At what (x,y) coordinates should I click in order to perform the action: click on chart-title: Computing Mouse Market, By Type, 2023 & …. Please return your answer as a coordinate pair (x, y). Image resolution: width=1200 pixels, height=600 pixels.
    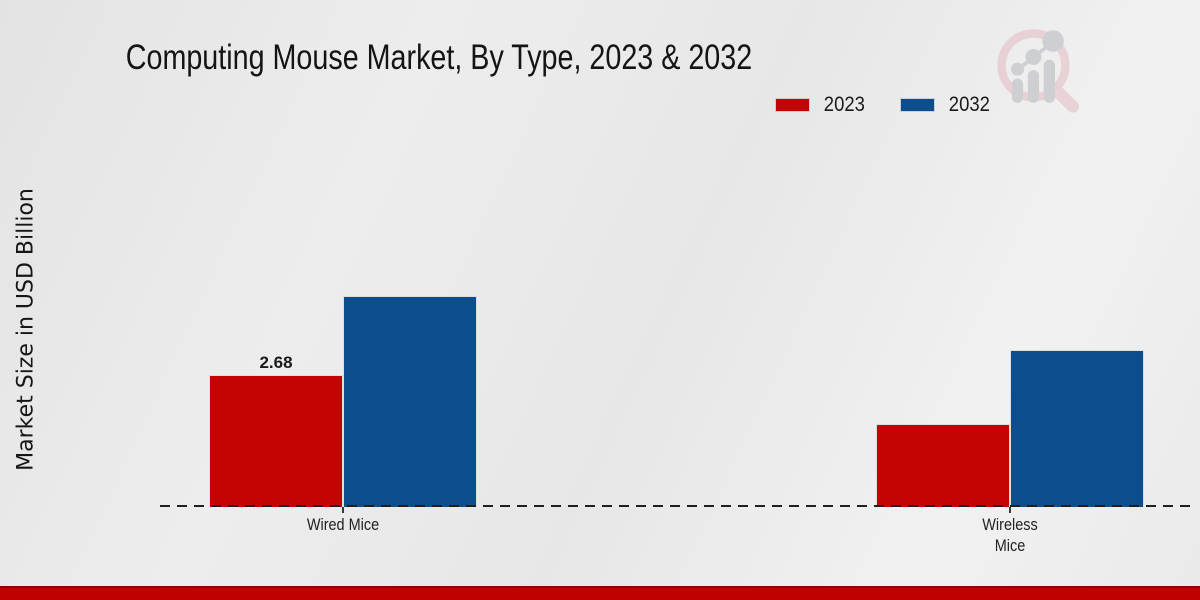
    Looking at the image, I should click on (439, 58).